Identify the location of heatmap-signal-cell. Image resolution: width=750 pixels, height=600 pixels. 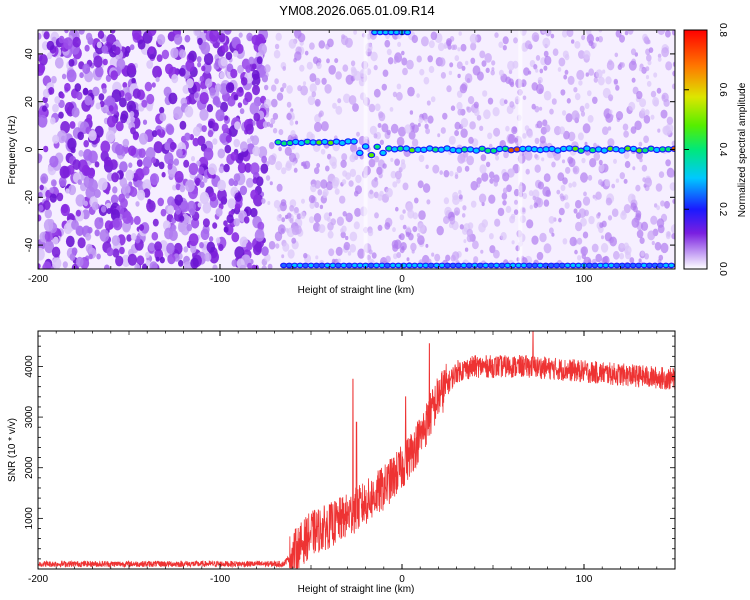
(383, 153).